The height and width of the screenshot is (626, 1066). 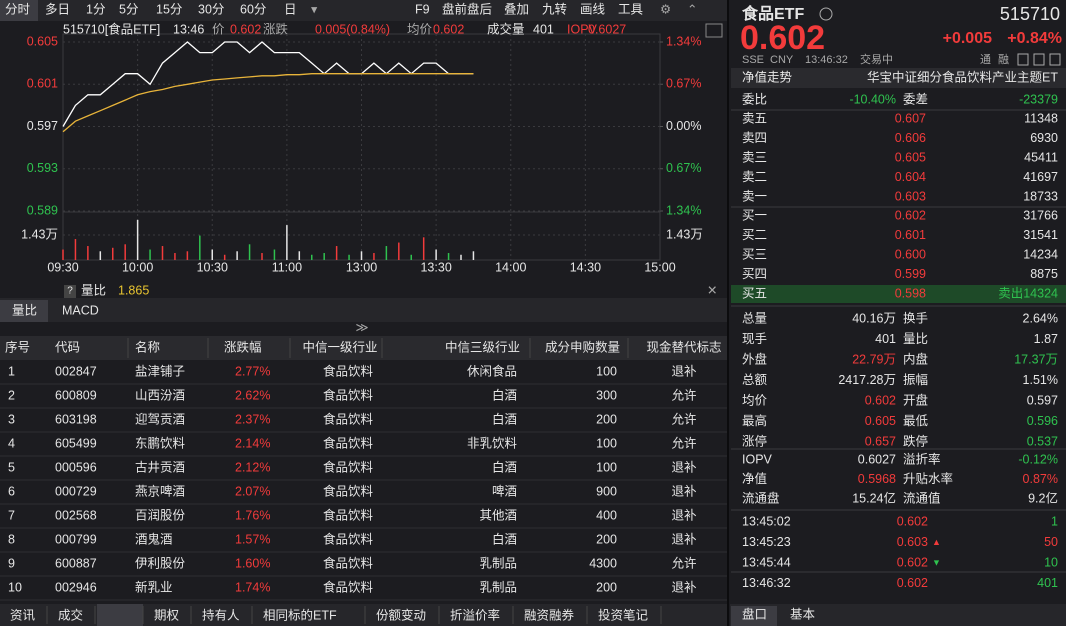 What do you see at coordinates (42, 210) in the screenshot?
I see `y-tick-label: 0.589` at bounding box center [42, 210].